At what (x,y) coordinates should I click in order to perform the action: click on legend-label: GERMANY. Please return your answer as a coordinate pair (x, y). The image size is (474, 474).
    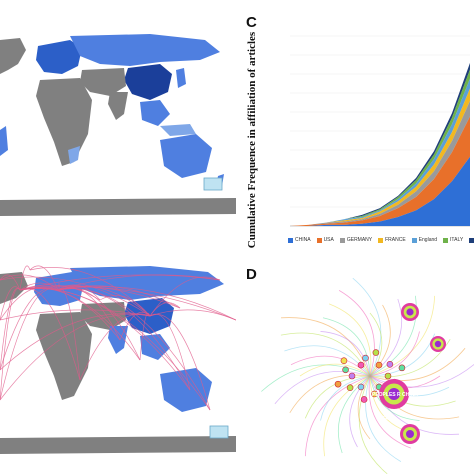
    Looking at the image, I should click on (359, 240).